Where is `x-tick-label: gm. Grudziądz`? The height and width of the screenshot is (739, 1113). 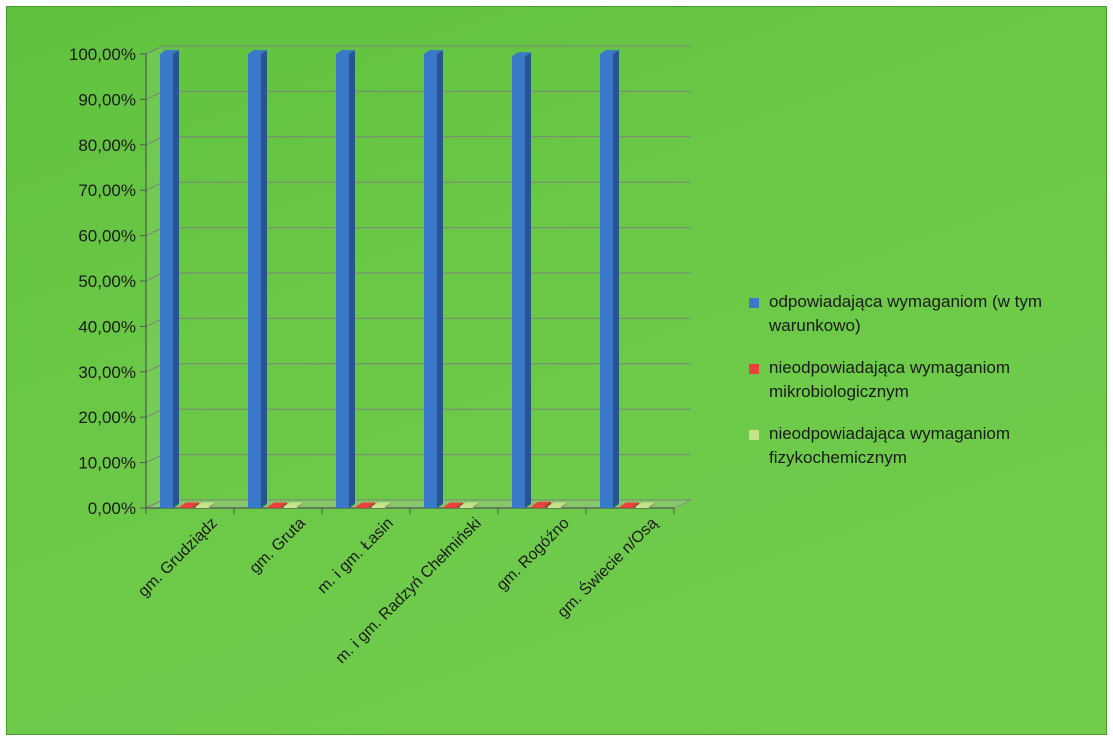 x-tick-label: gm. Grudziądz is located at coordinates (178, 558).